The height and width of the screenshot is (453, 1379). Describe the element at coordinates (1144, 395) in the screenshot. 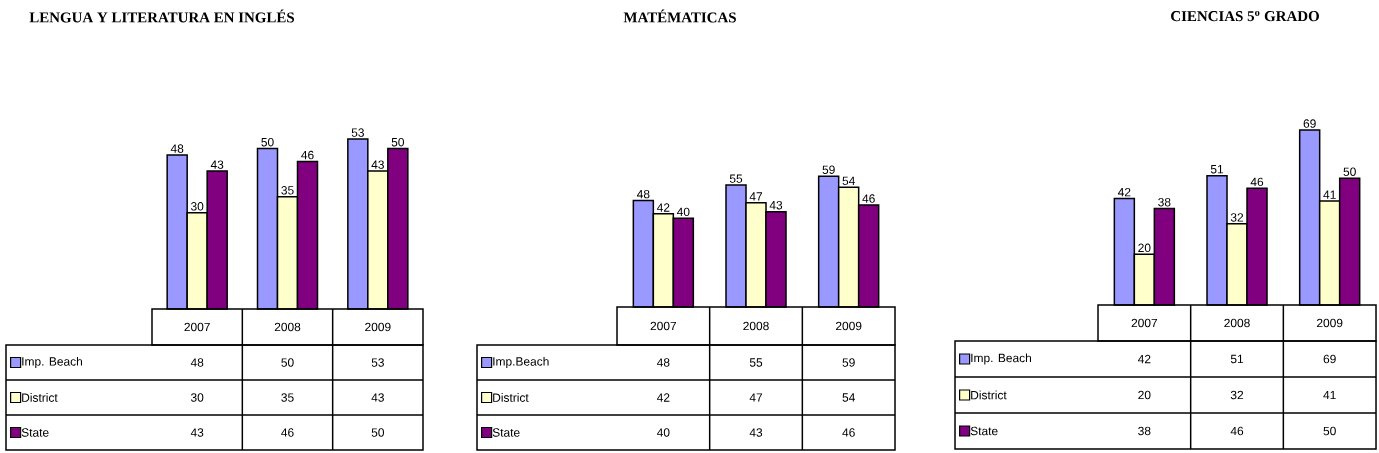

I see `data-label: 20` at that location.